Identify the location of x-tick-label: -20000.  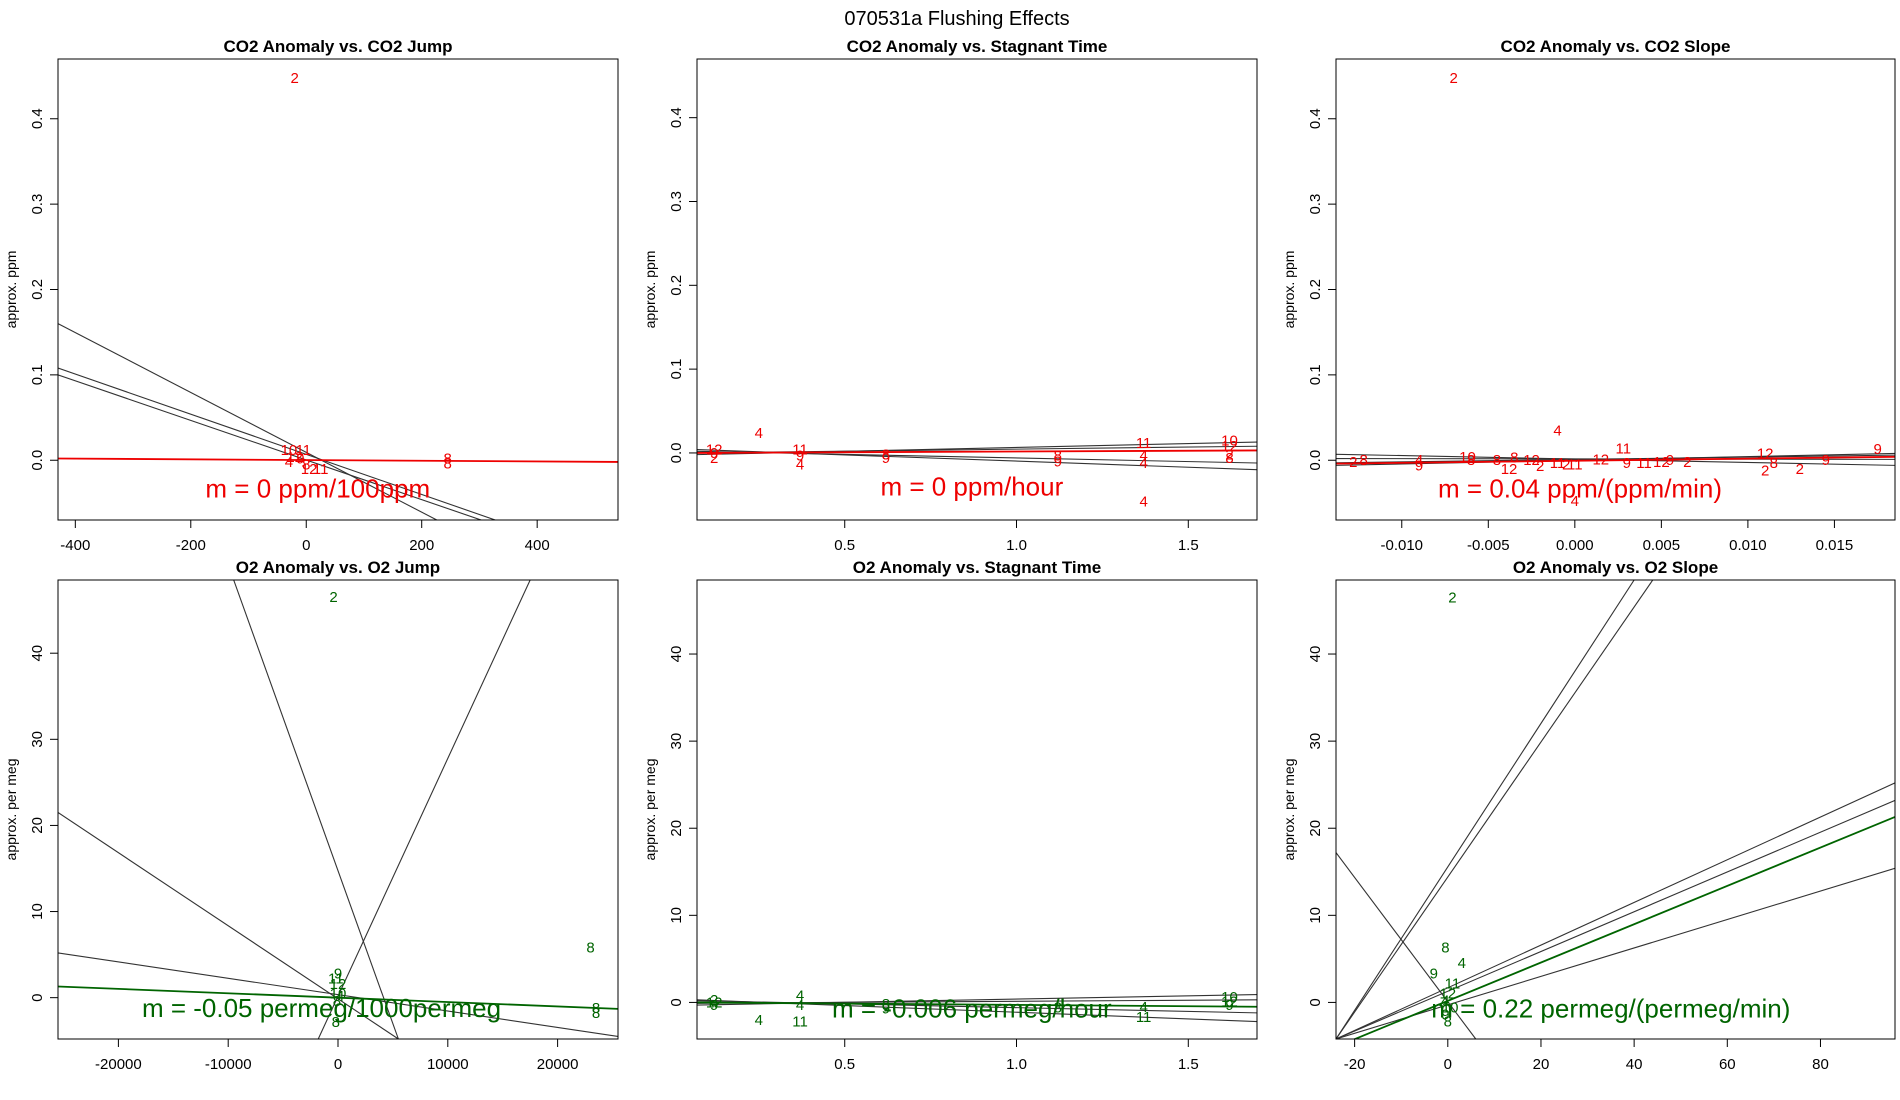
(118, 1064).